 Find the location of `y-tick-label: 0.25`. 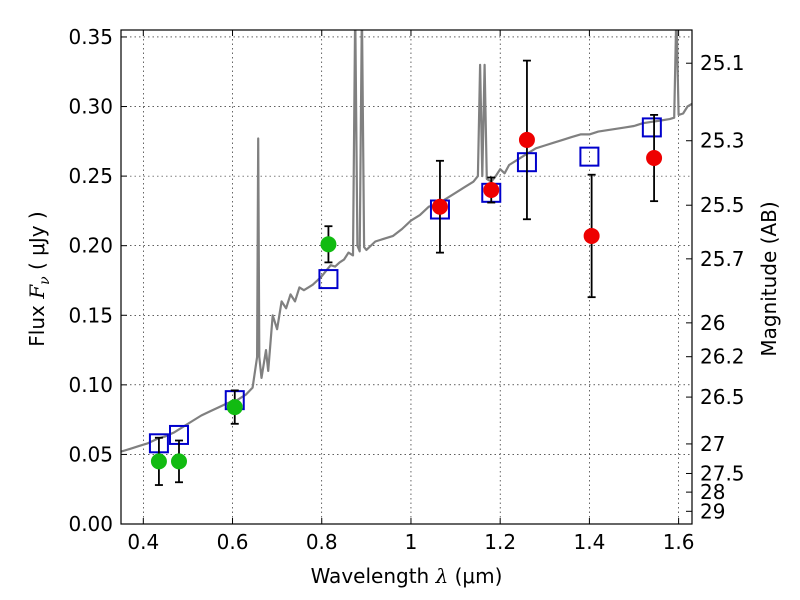

y-tick-label: 0.25 is located at coordinates (90, 176).